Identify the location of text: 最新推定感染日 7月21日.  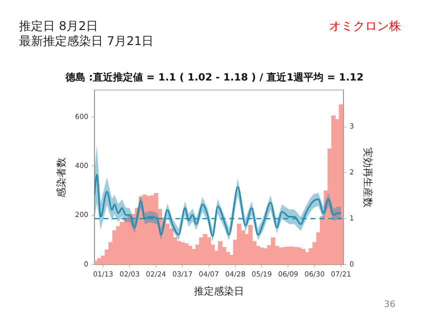
(86, 41).